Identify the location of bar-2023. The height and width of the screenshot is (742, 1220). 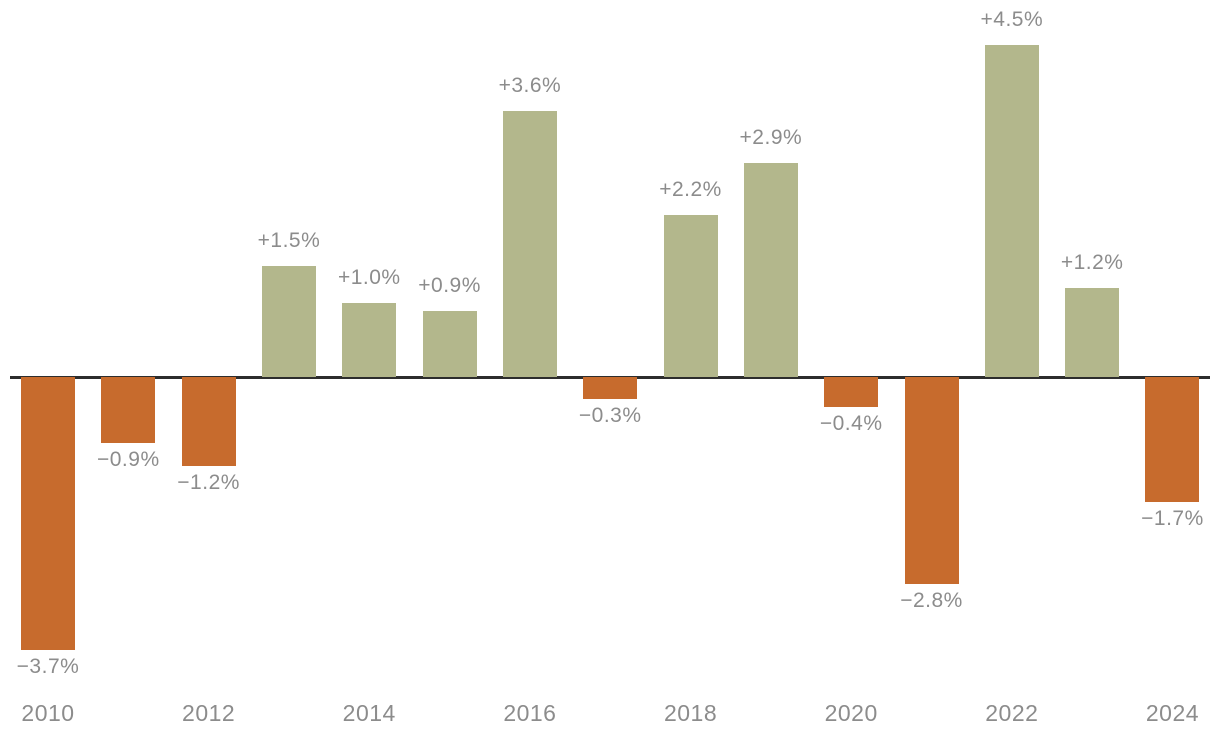
(1092, 332).